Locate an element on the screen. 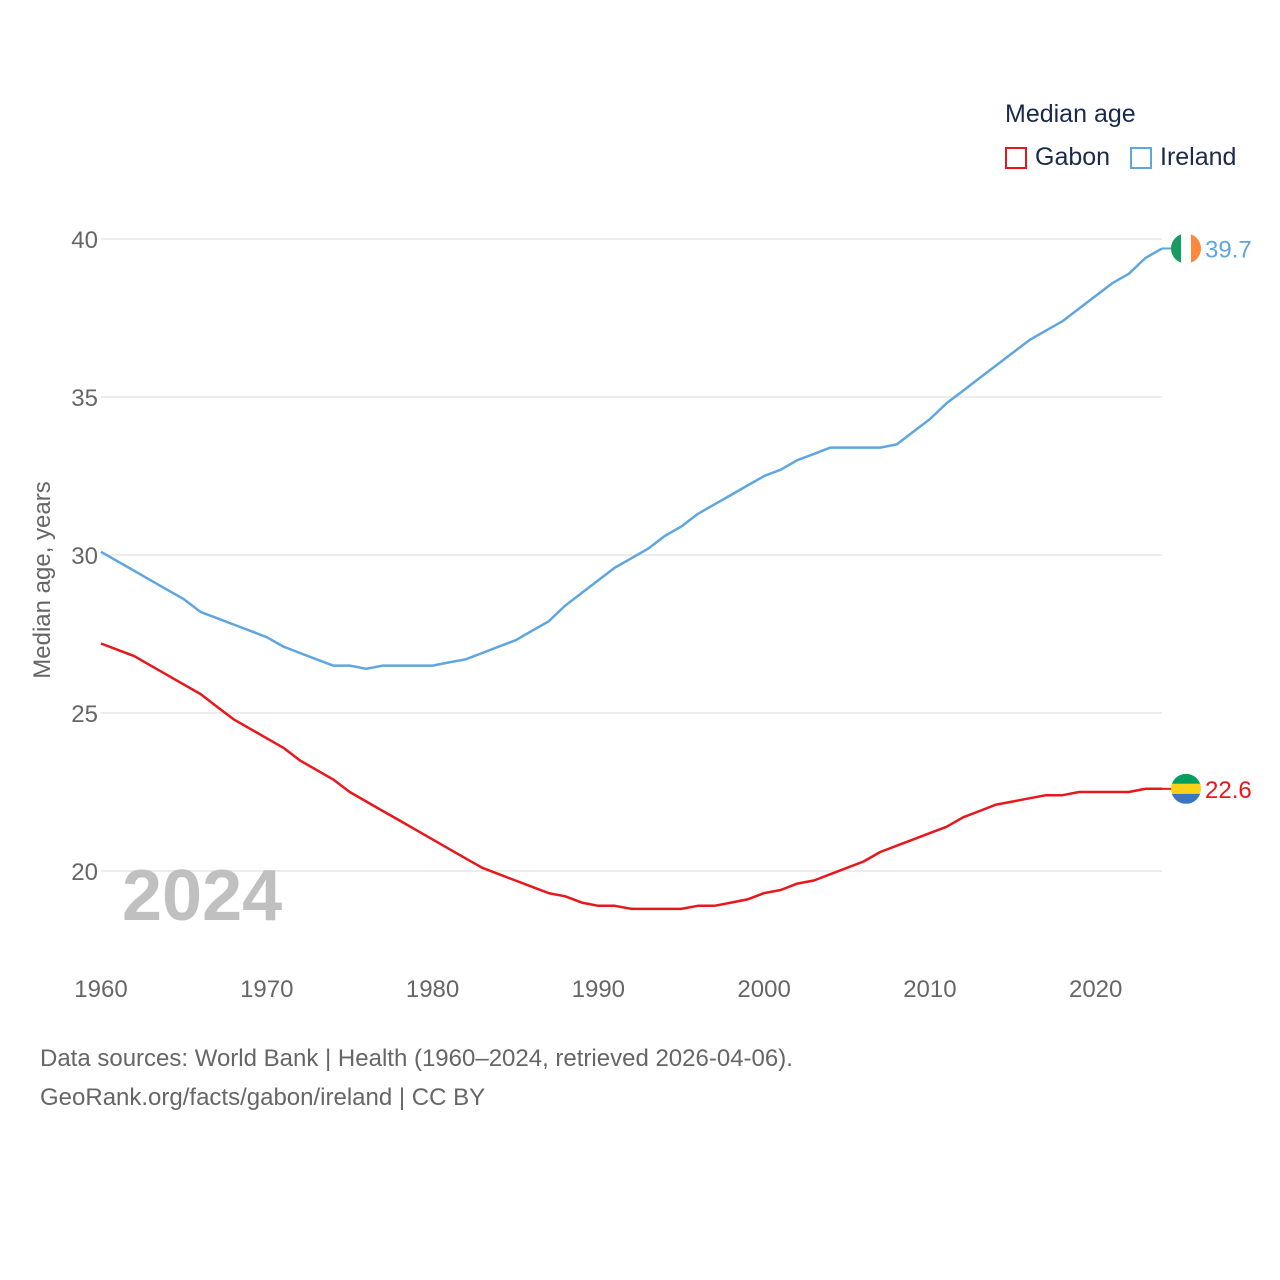 The image size is (1280, 1280). y-axis-label: Median age, years is located at coordinates (42, 579).